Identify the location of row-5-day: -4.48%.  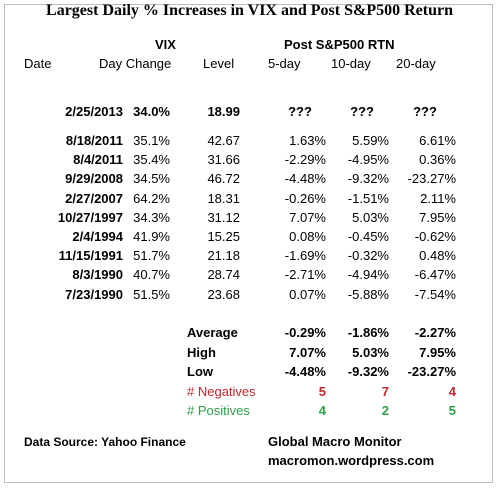
(305, 178).